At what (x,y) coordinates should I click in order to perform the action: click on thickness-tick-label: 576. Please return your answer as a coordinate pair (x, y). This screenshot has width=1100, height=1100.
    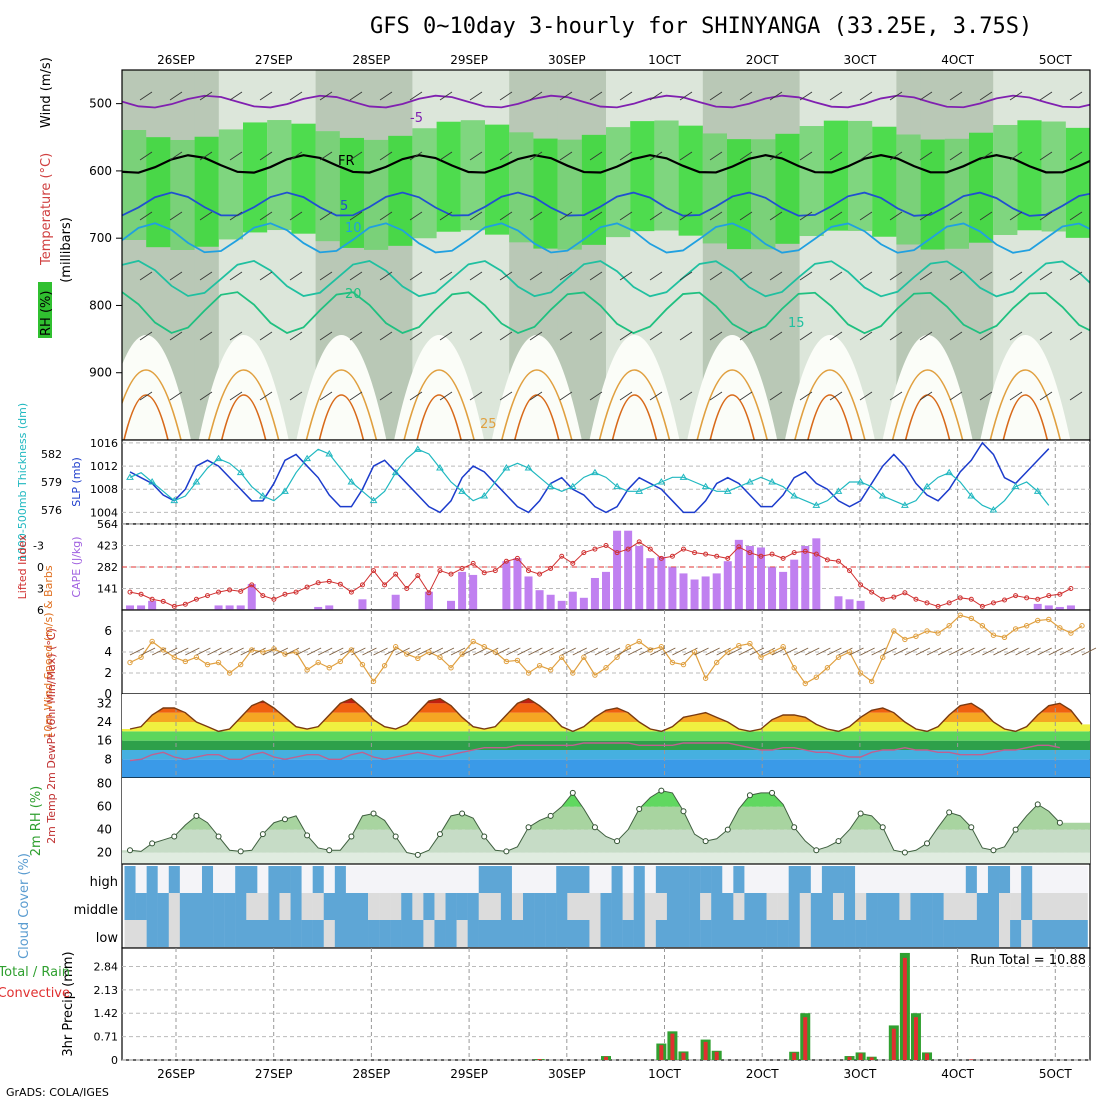
    Looking at the image, I should click on (51, 510).